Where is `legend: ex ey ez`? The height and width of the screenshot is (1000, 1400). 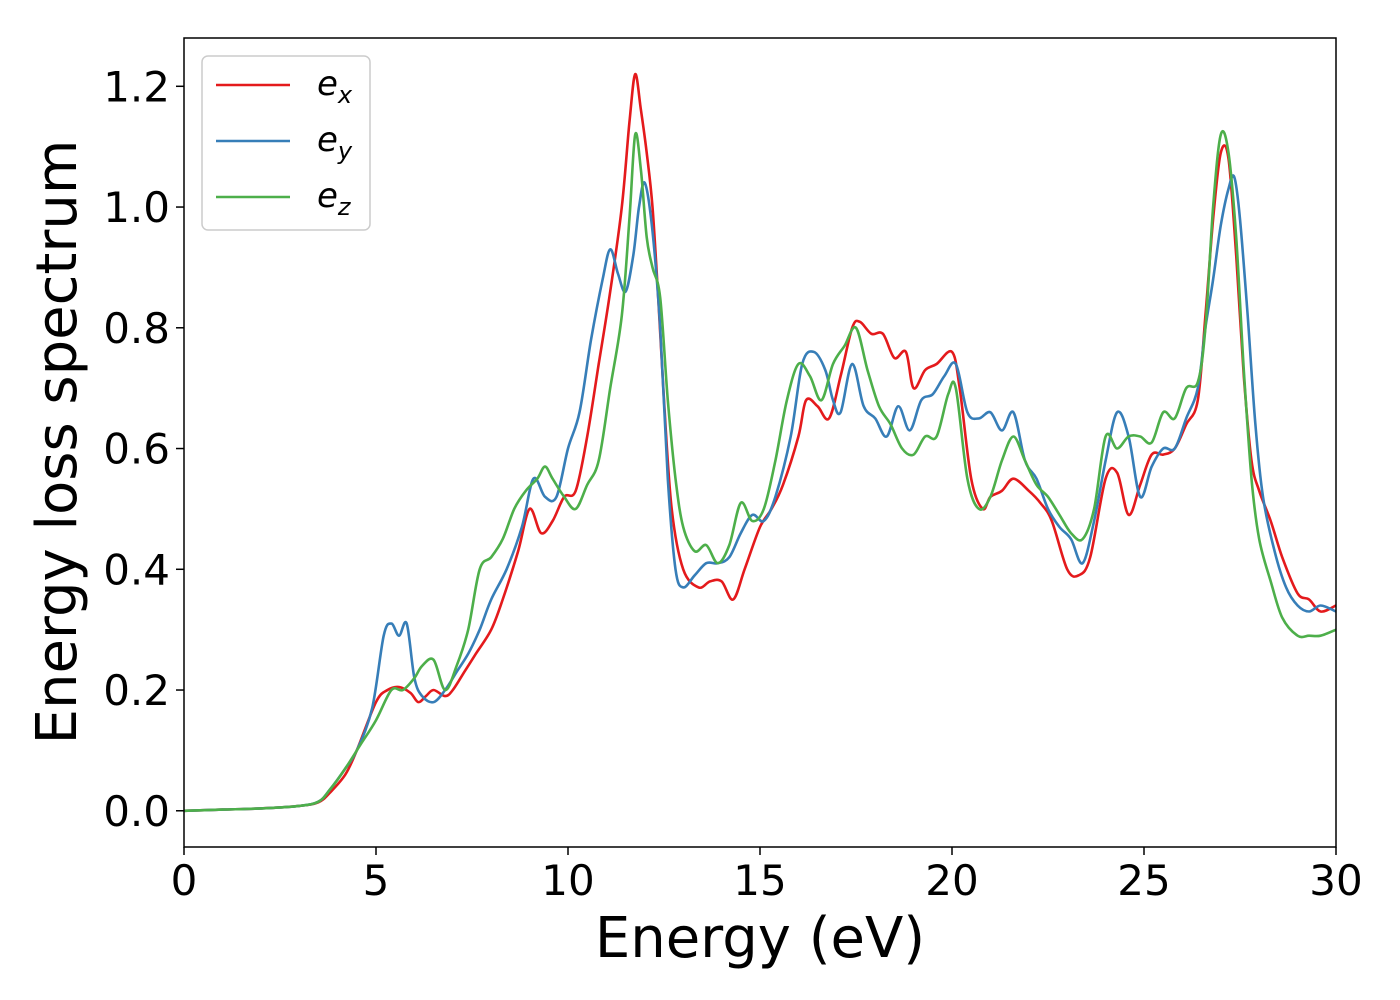 legend: ex ey ez is located at coordinates (286, 143).